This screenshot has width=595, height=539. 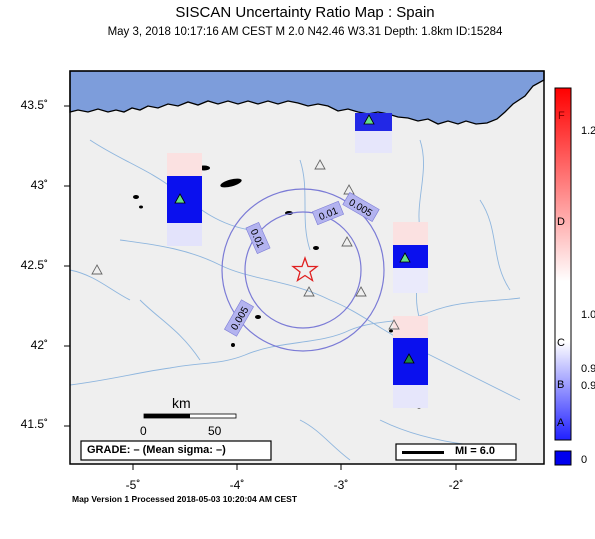 What do you see at coordinates (156, 450) in the screenshot?
I see `grade-text: GRADE: – (Mean sigma: –)` at bounding box center [156, 450].